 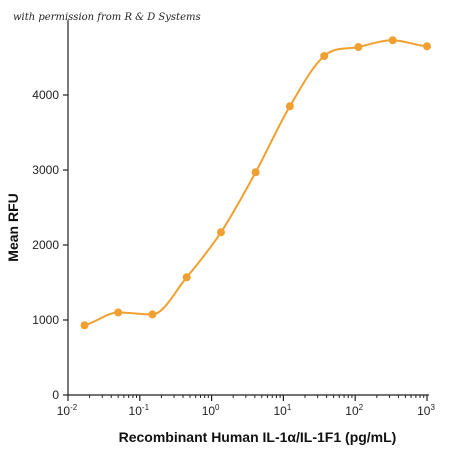 I want to click on y-ticks: 0 1000 2000 3000 4000, so click(x=50, y=245).